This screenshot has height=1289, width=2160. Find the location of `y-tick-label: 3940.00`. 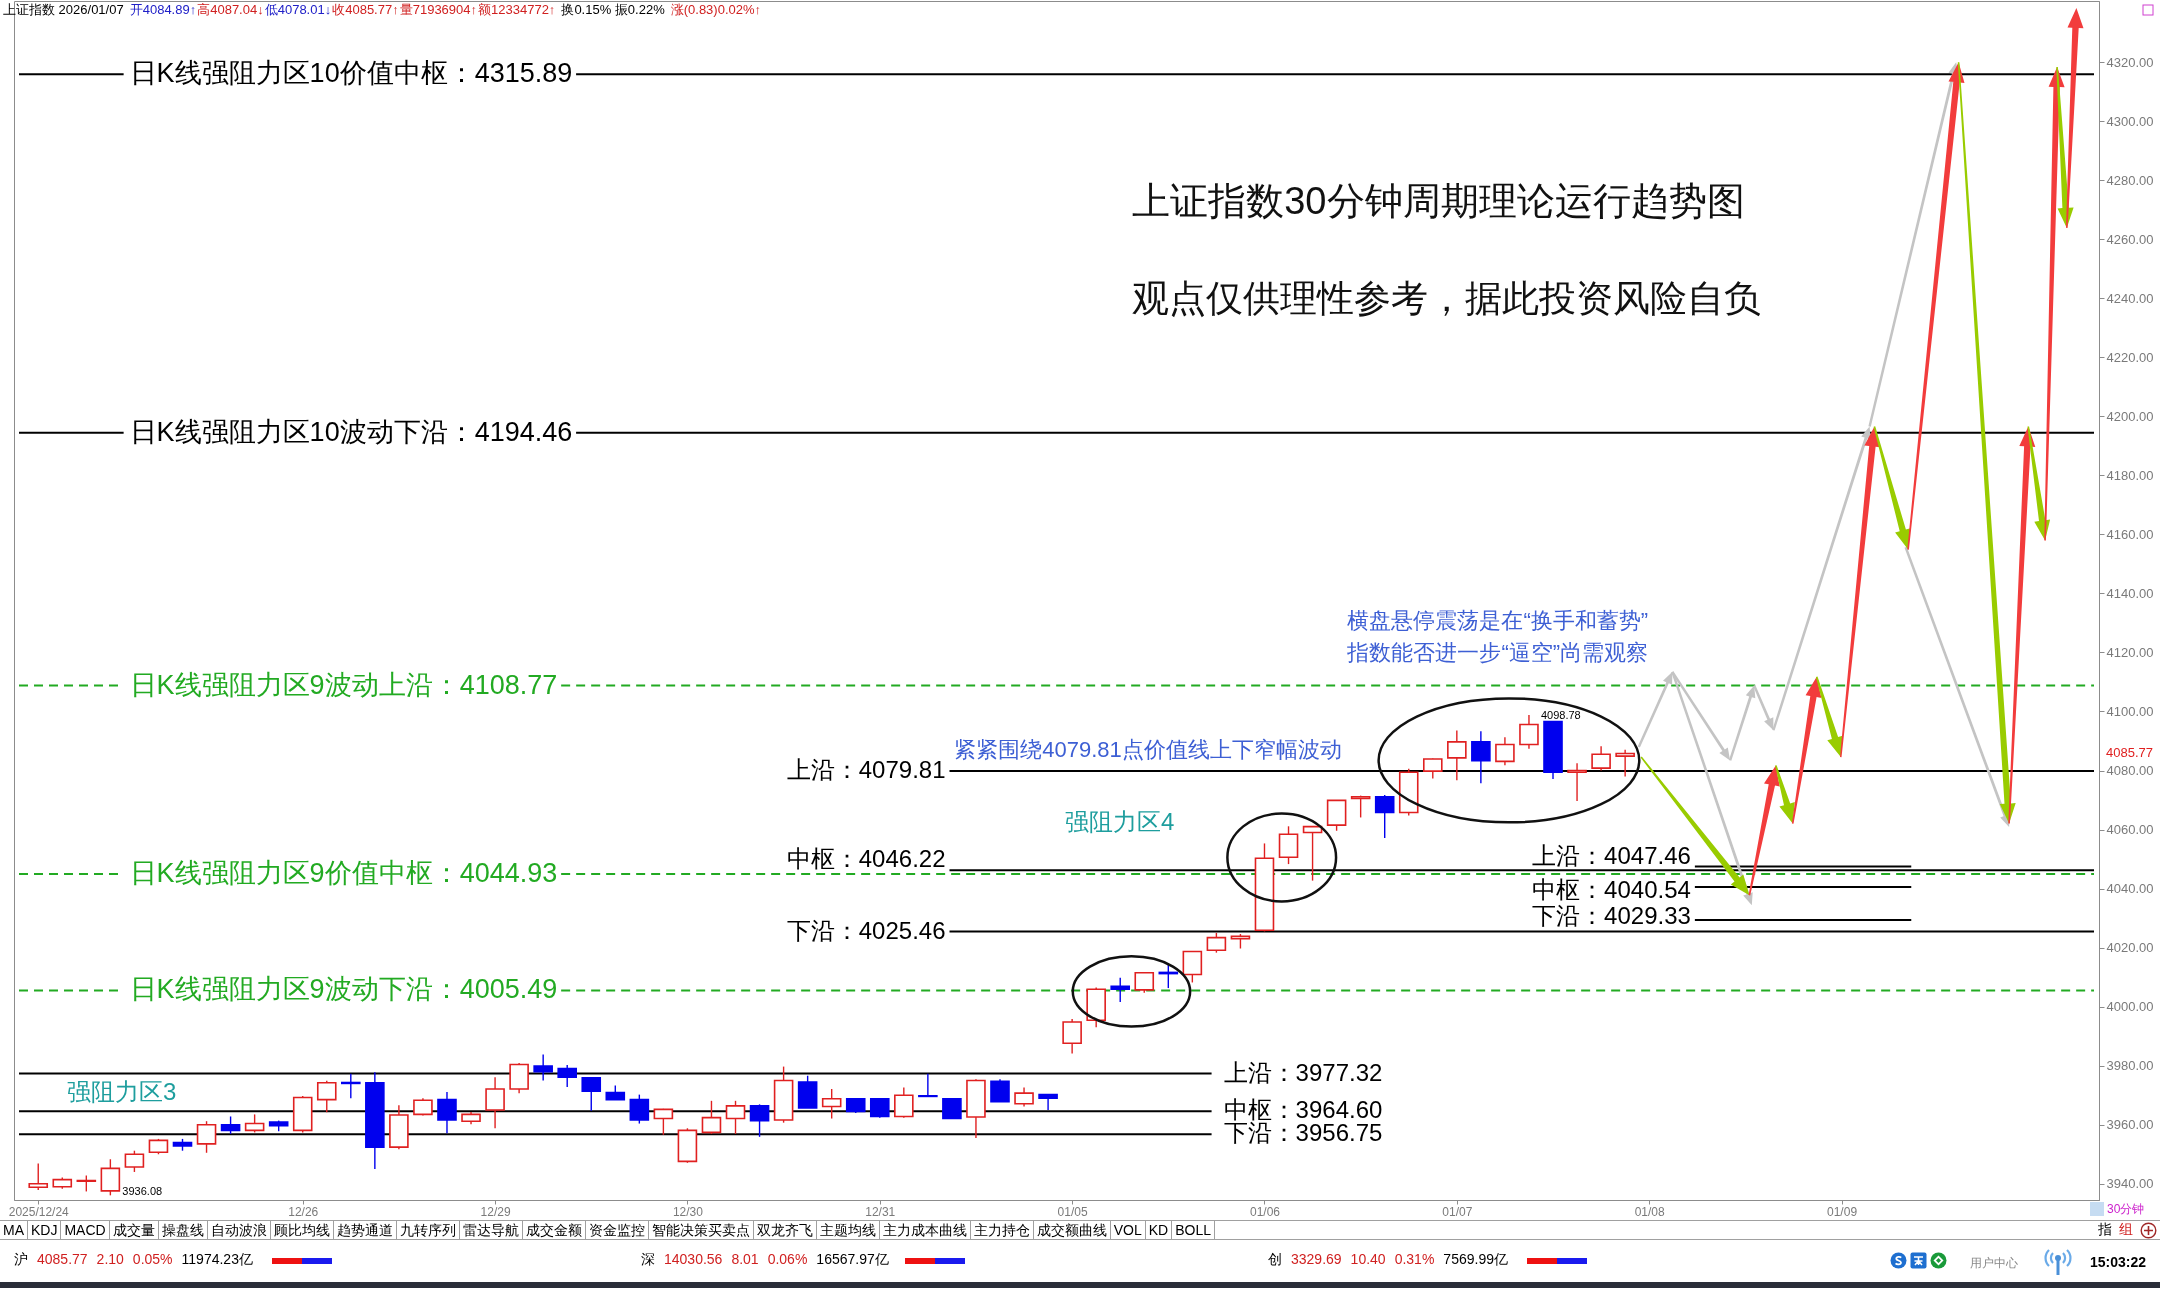

y-tick-label: 3940.00 is located at coordinates (2130, 1184).